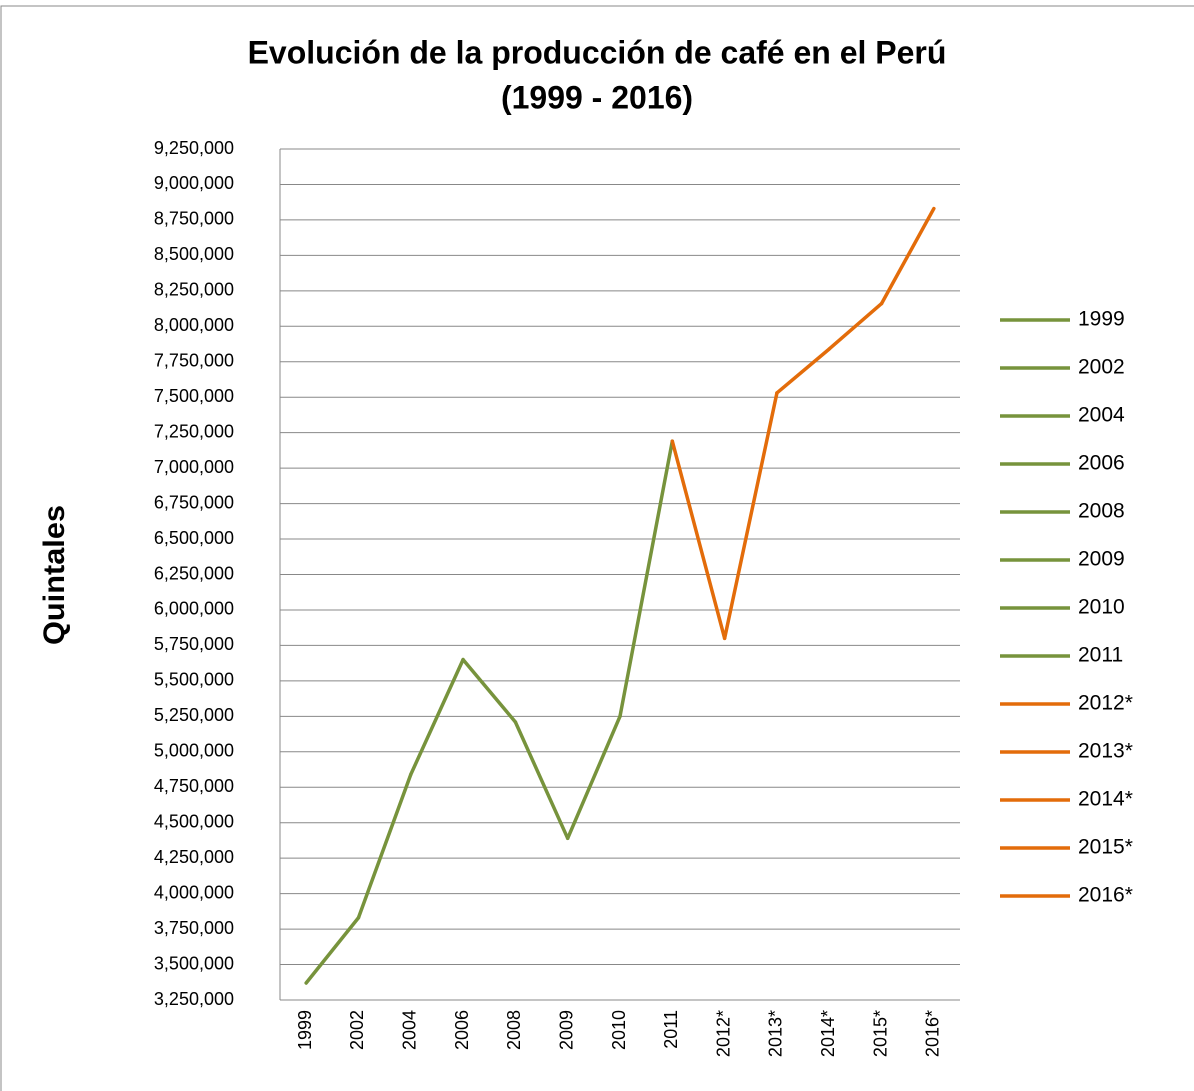  What do you see at coordinates (194, 254) in the screenshot?
I see `y-tick-label: 8,500,000` at bounding box center [194, 254].